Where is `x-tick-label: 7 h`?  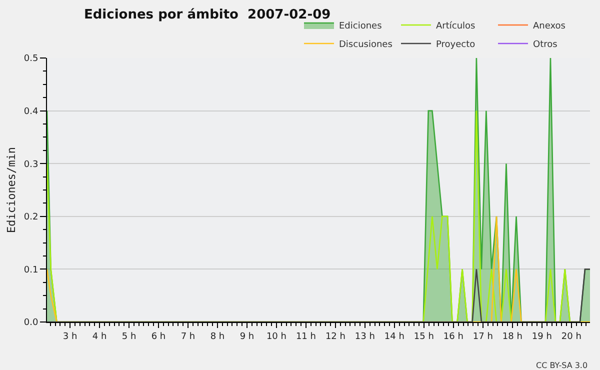 x-tick-label: 7 h is located at coordinates (188, 337).